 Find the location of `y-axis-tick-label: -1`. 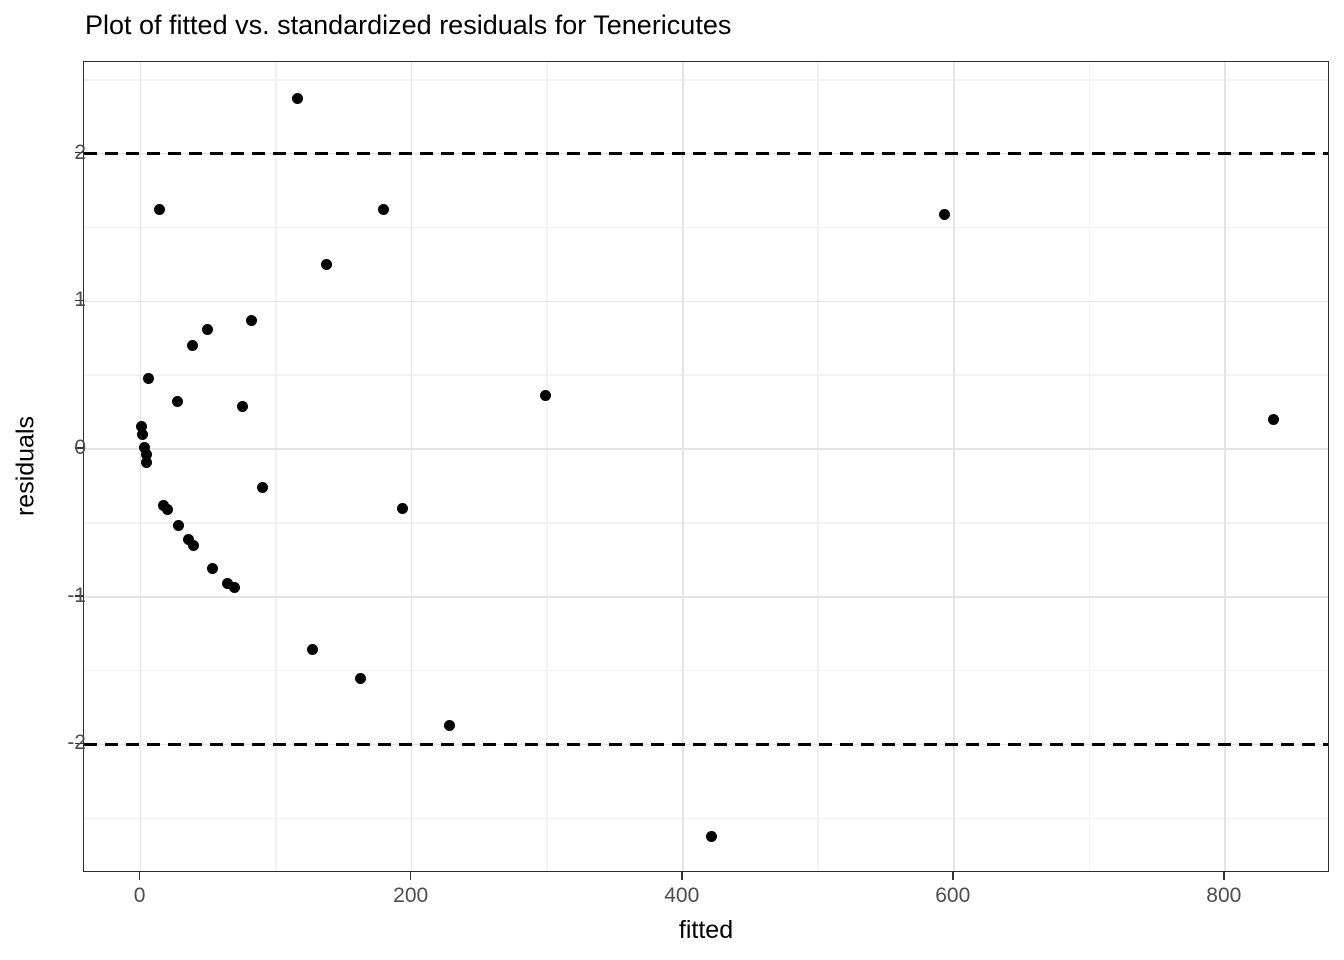

y-axis-tick-label: -1 is located at coordinates (76, 595).